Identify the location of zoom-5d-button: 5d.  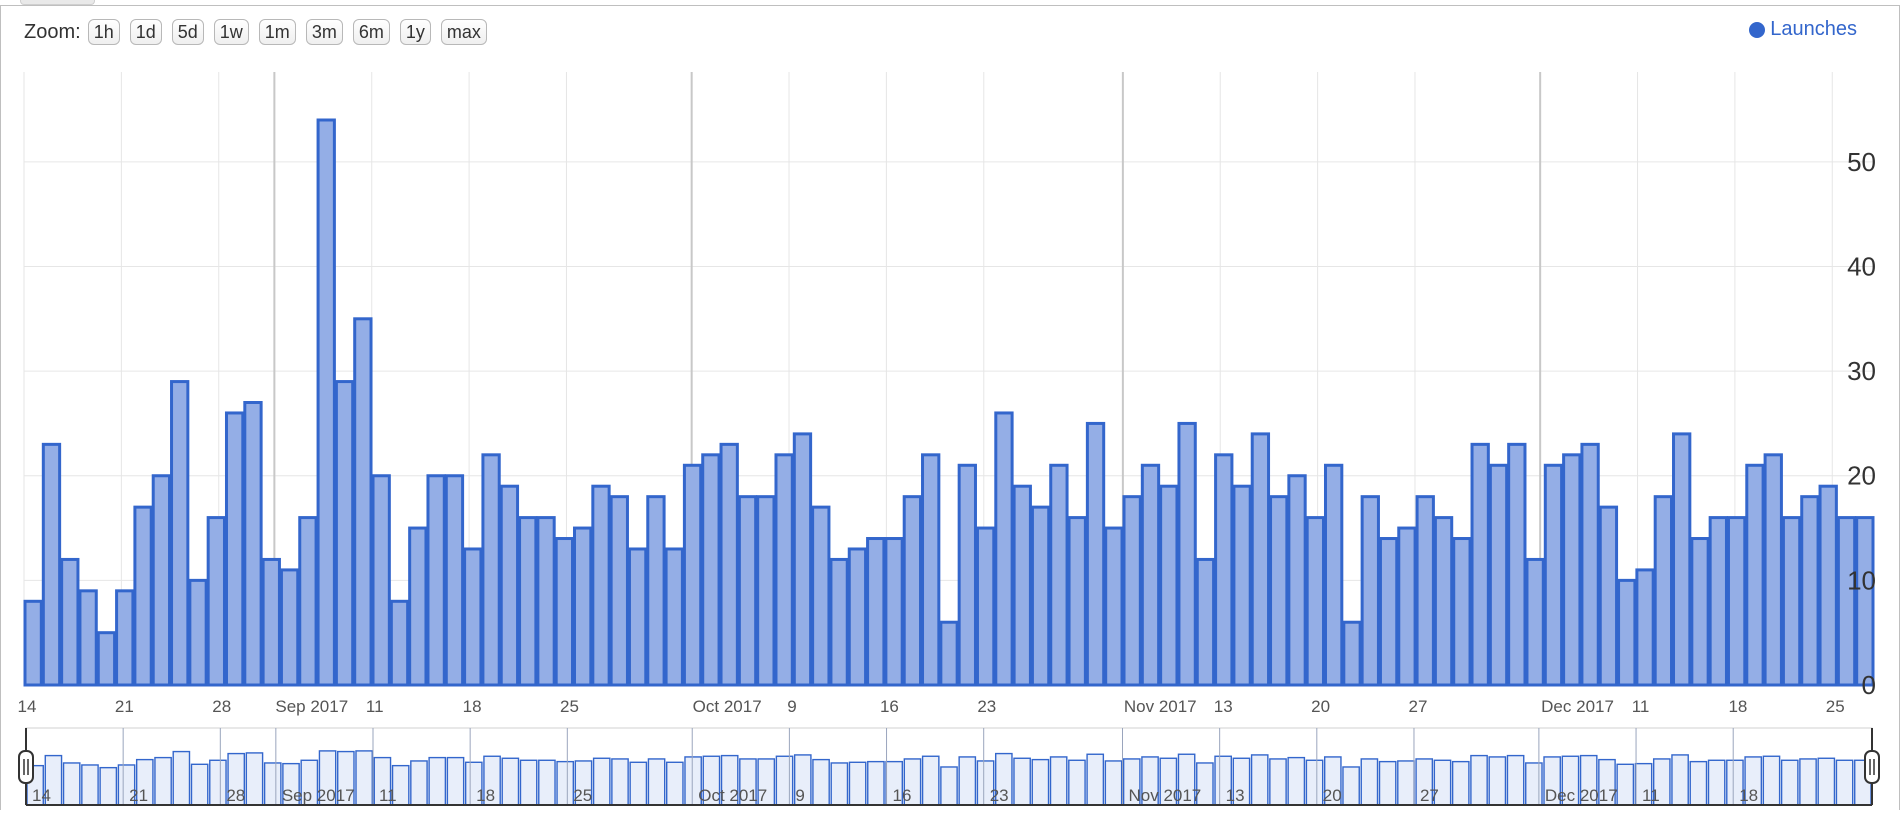
(187, 32).